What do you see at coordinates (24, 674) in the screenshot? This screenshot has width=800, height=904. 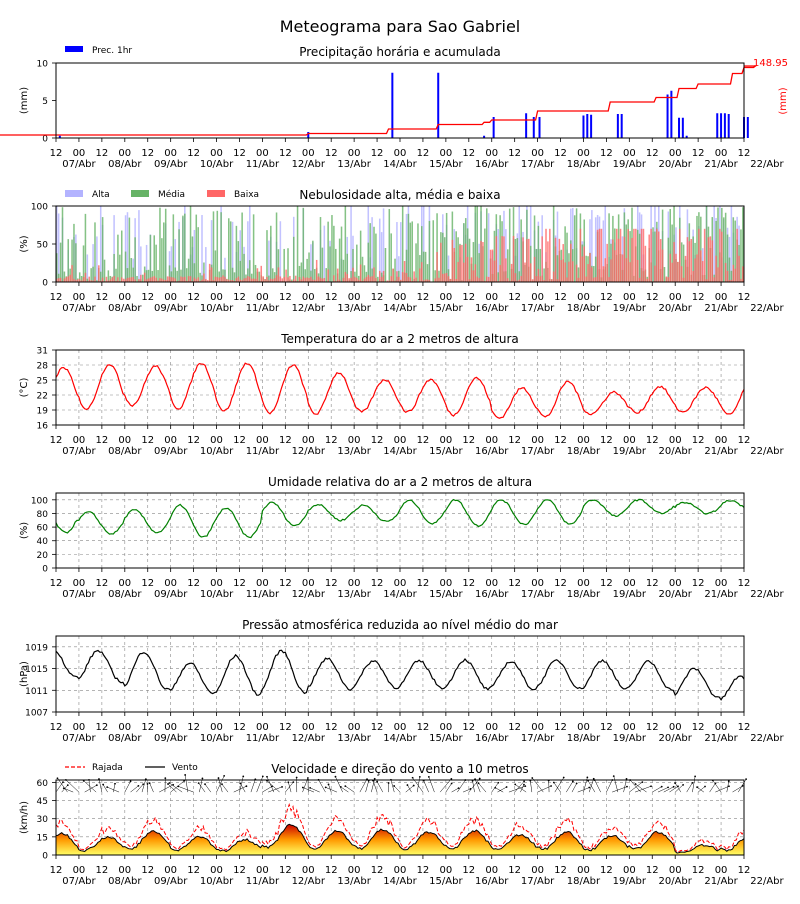 I see `y-axis-label: (hPa)` at bounding box center [24, 674].